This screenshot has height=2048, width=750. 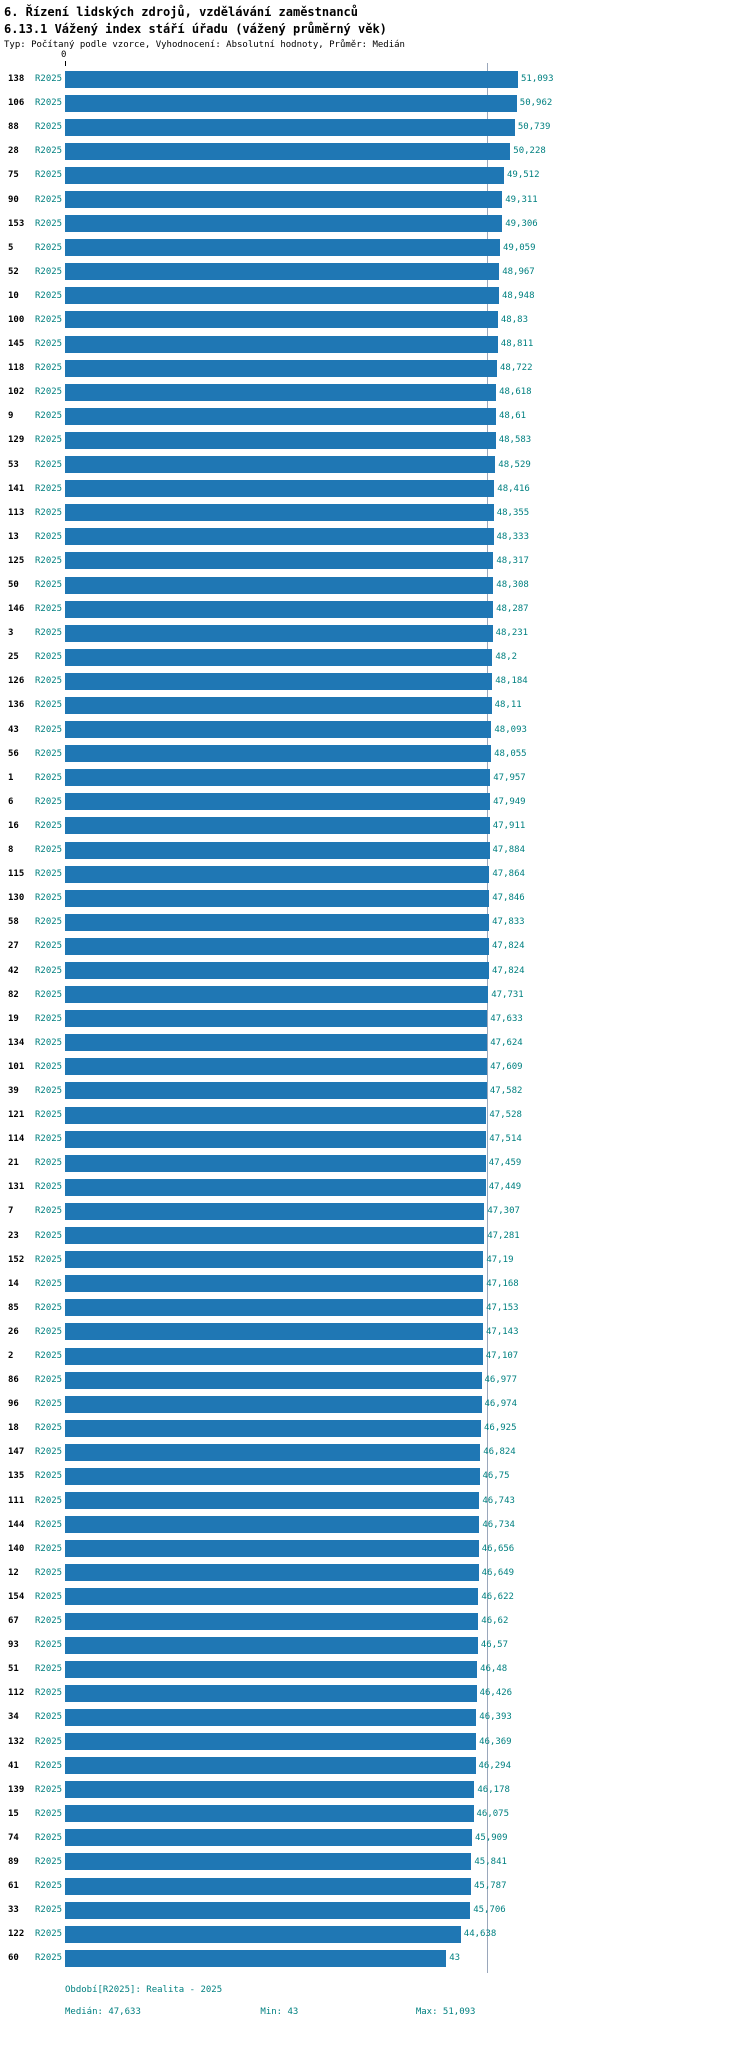 I want to click on bar-row: 140 R2025 46,656, so click(x=375, y=1549).